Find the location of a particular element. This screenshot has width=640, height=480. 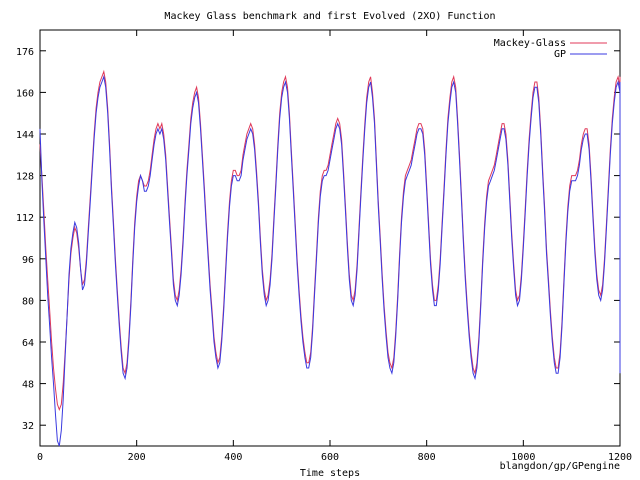

y-tick-label: 80 is located at coordinates (28, 301).